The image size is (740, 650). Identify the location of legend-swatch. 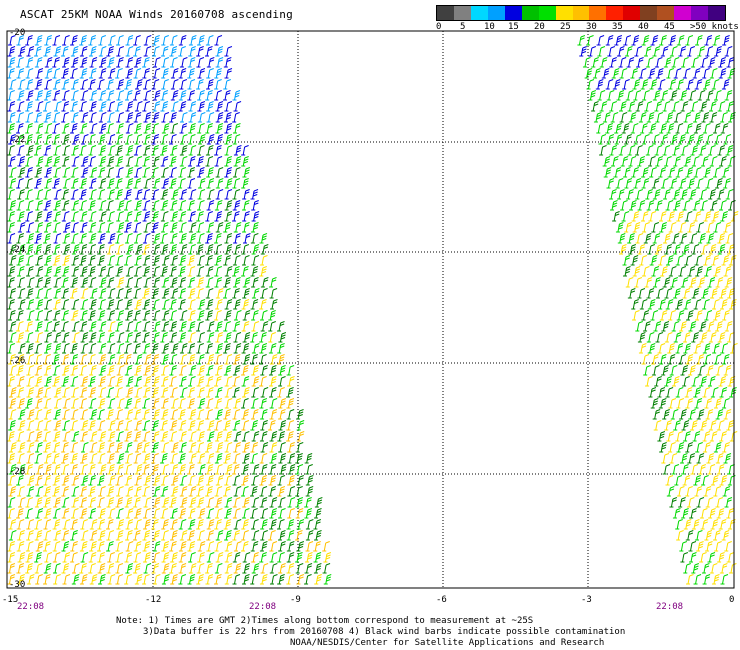
(581, 13).